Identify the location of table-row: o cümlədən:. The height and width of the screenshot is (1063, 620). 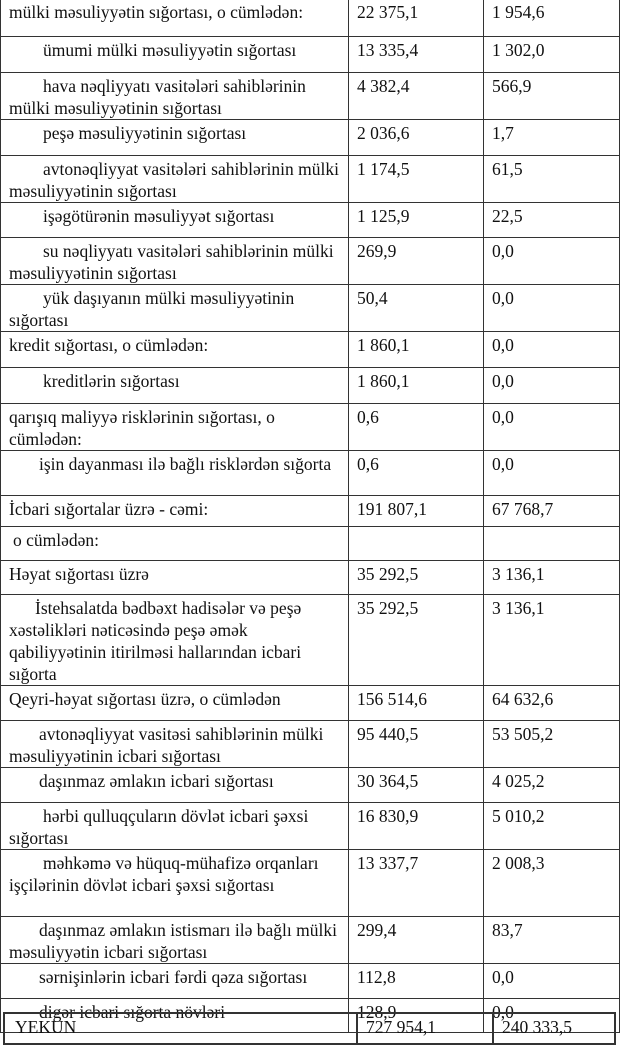
(310, 543).